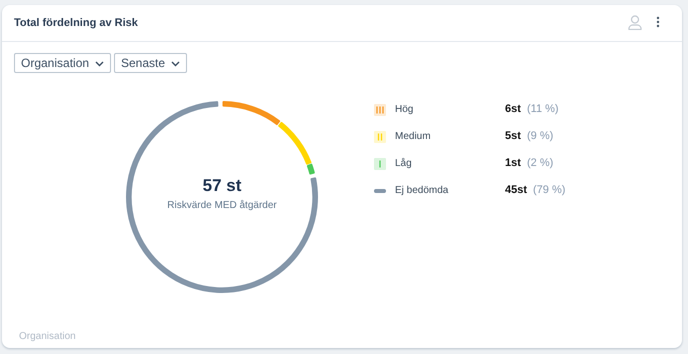  I want to click on chart-title: Total fördelning av Risk, so click(76, 23).